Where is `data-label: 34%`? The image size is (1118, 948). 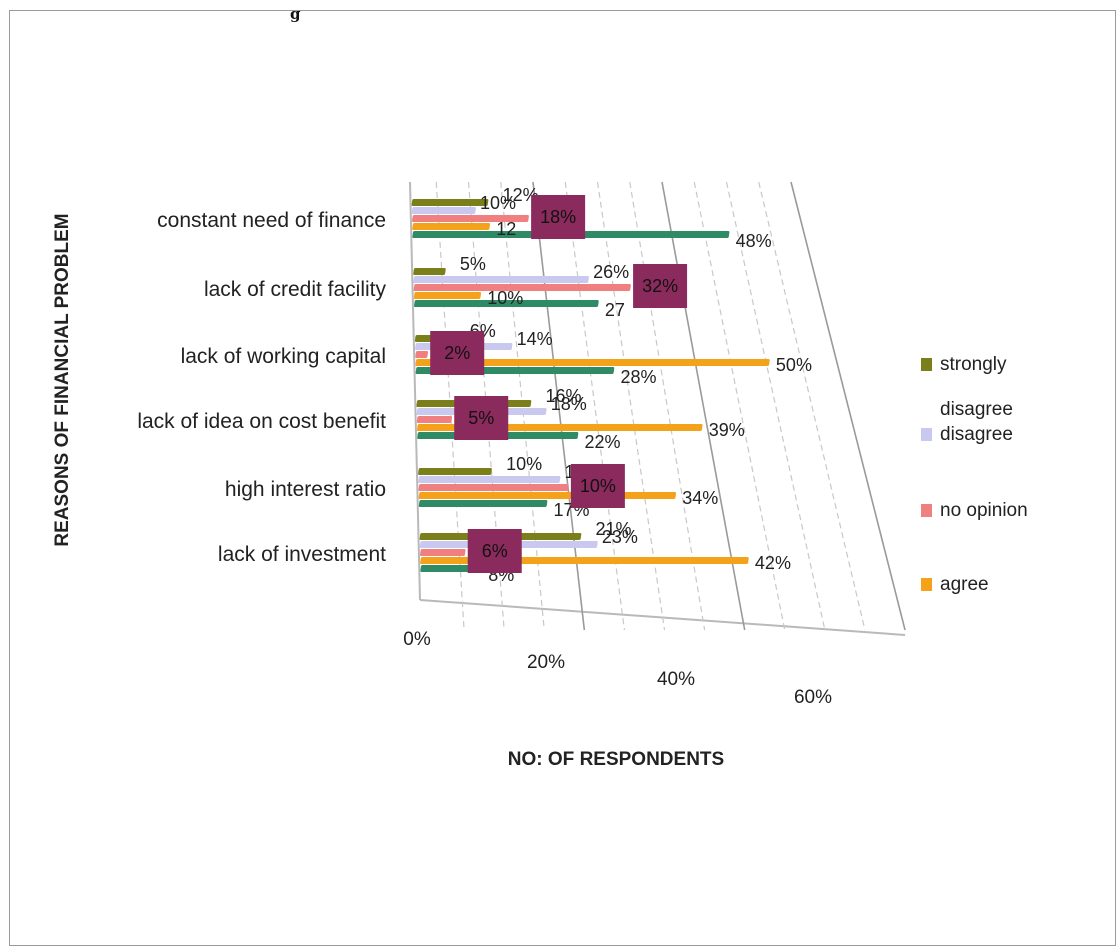
data-label: 34% is located at coordinates (700, 498).